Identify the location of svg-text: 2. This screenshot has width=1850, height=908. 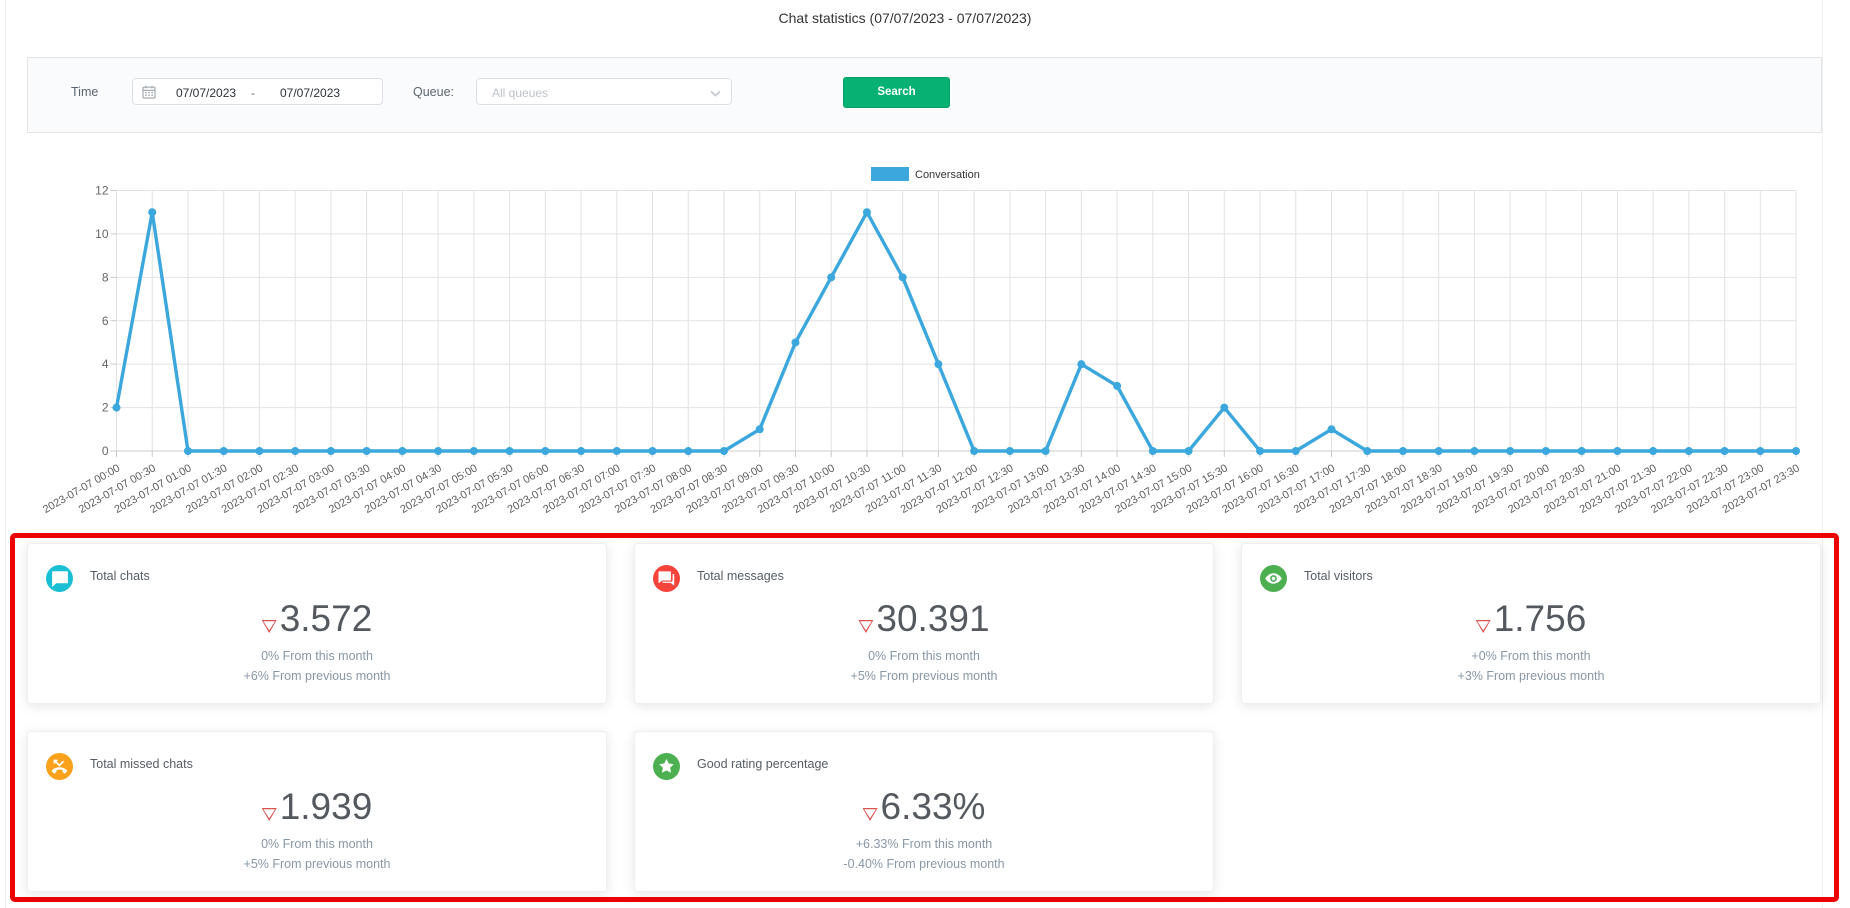
(105, 408).